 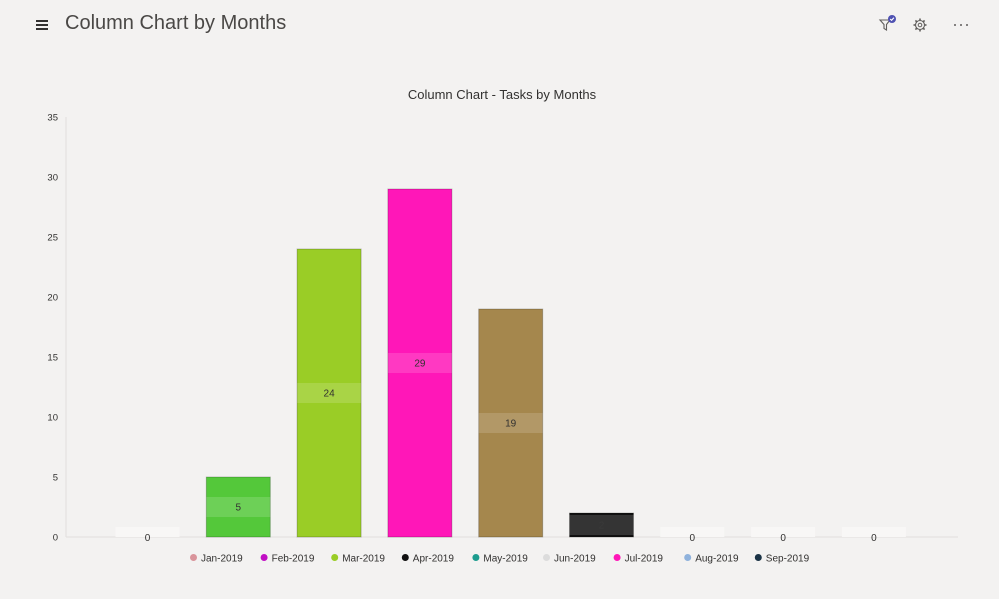 I want to click on legend-item-sep-2019: Sep-2019, so click(x=782, y=559).